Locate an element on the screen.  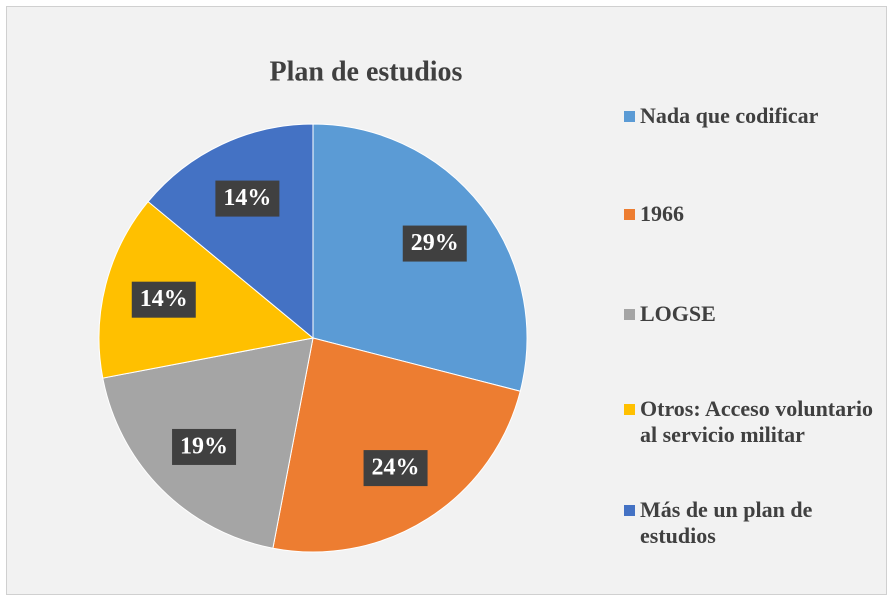
data-label: 24% is located at coordinates (396, 468).